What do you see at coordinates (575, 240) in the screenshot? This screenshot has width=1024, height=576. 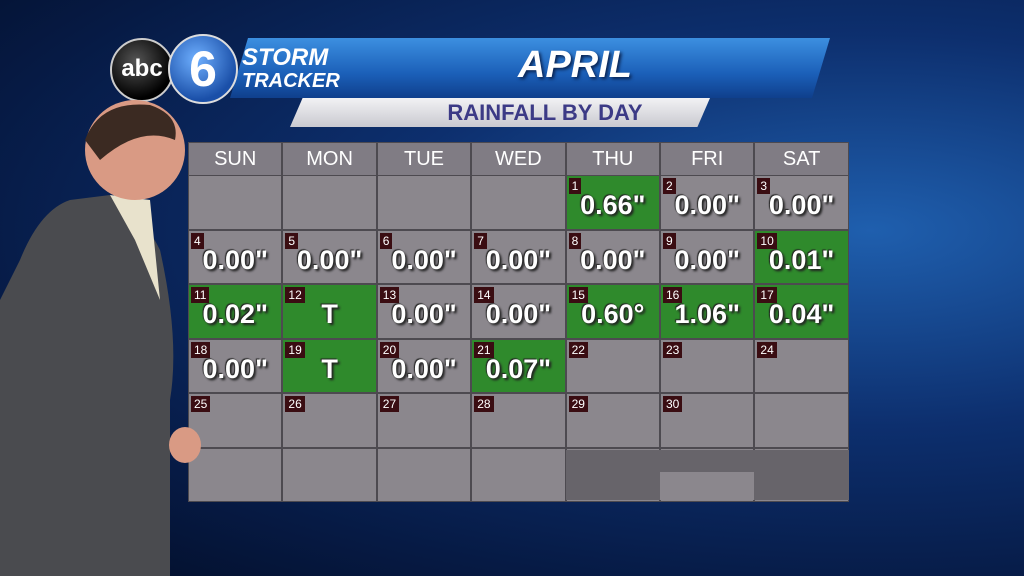 I see `day-number: 8` at bounding box center [575, 240].